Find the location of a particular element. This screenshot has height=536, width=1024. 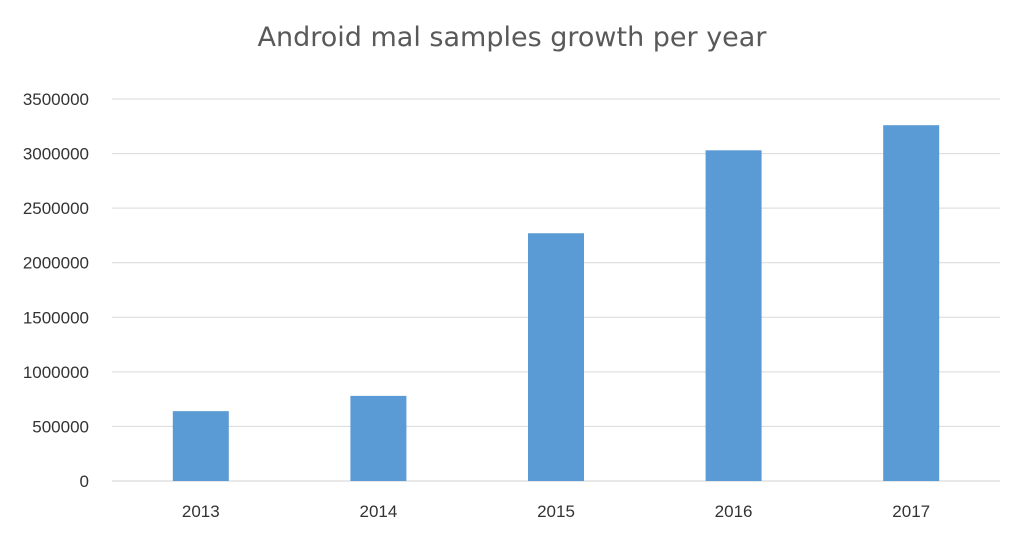

y-tick-label: 500000 is located at coordinates (60, 426).